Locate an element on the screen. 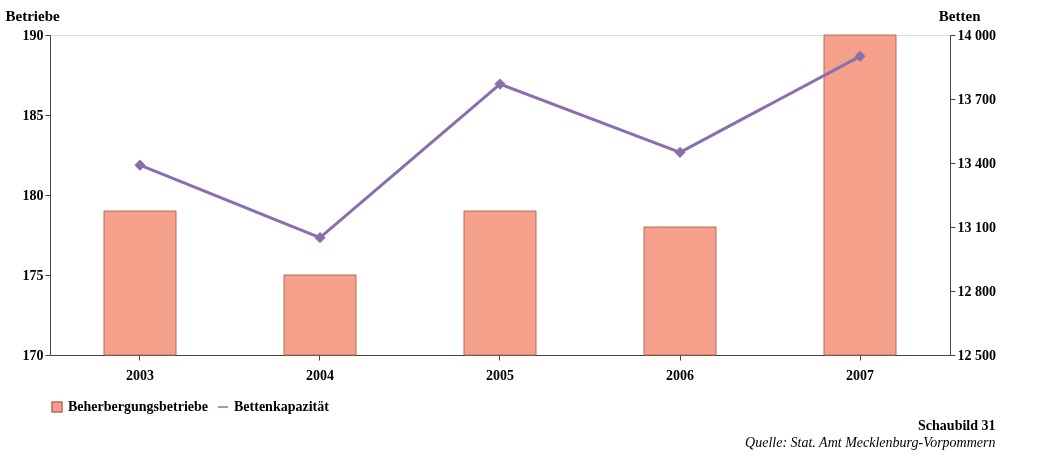 Image resolution: width=1046 pixels, height=470 pixels. y-tick-label: 185 is located at coordinates (33, 115).